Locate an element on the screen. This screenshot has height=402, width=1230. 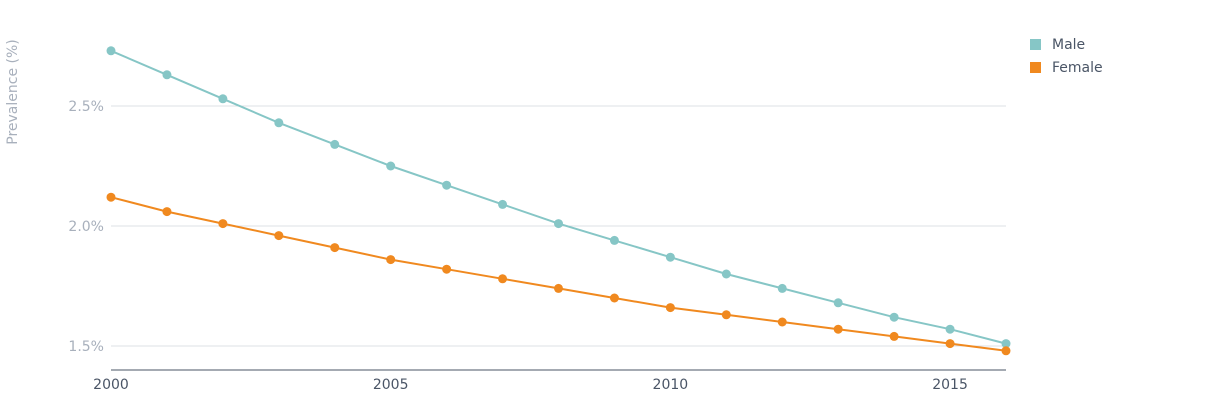
x-axis-ticks: 2000 2005 2010 2015 is located at coordinates (530, 385).